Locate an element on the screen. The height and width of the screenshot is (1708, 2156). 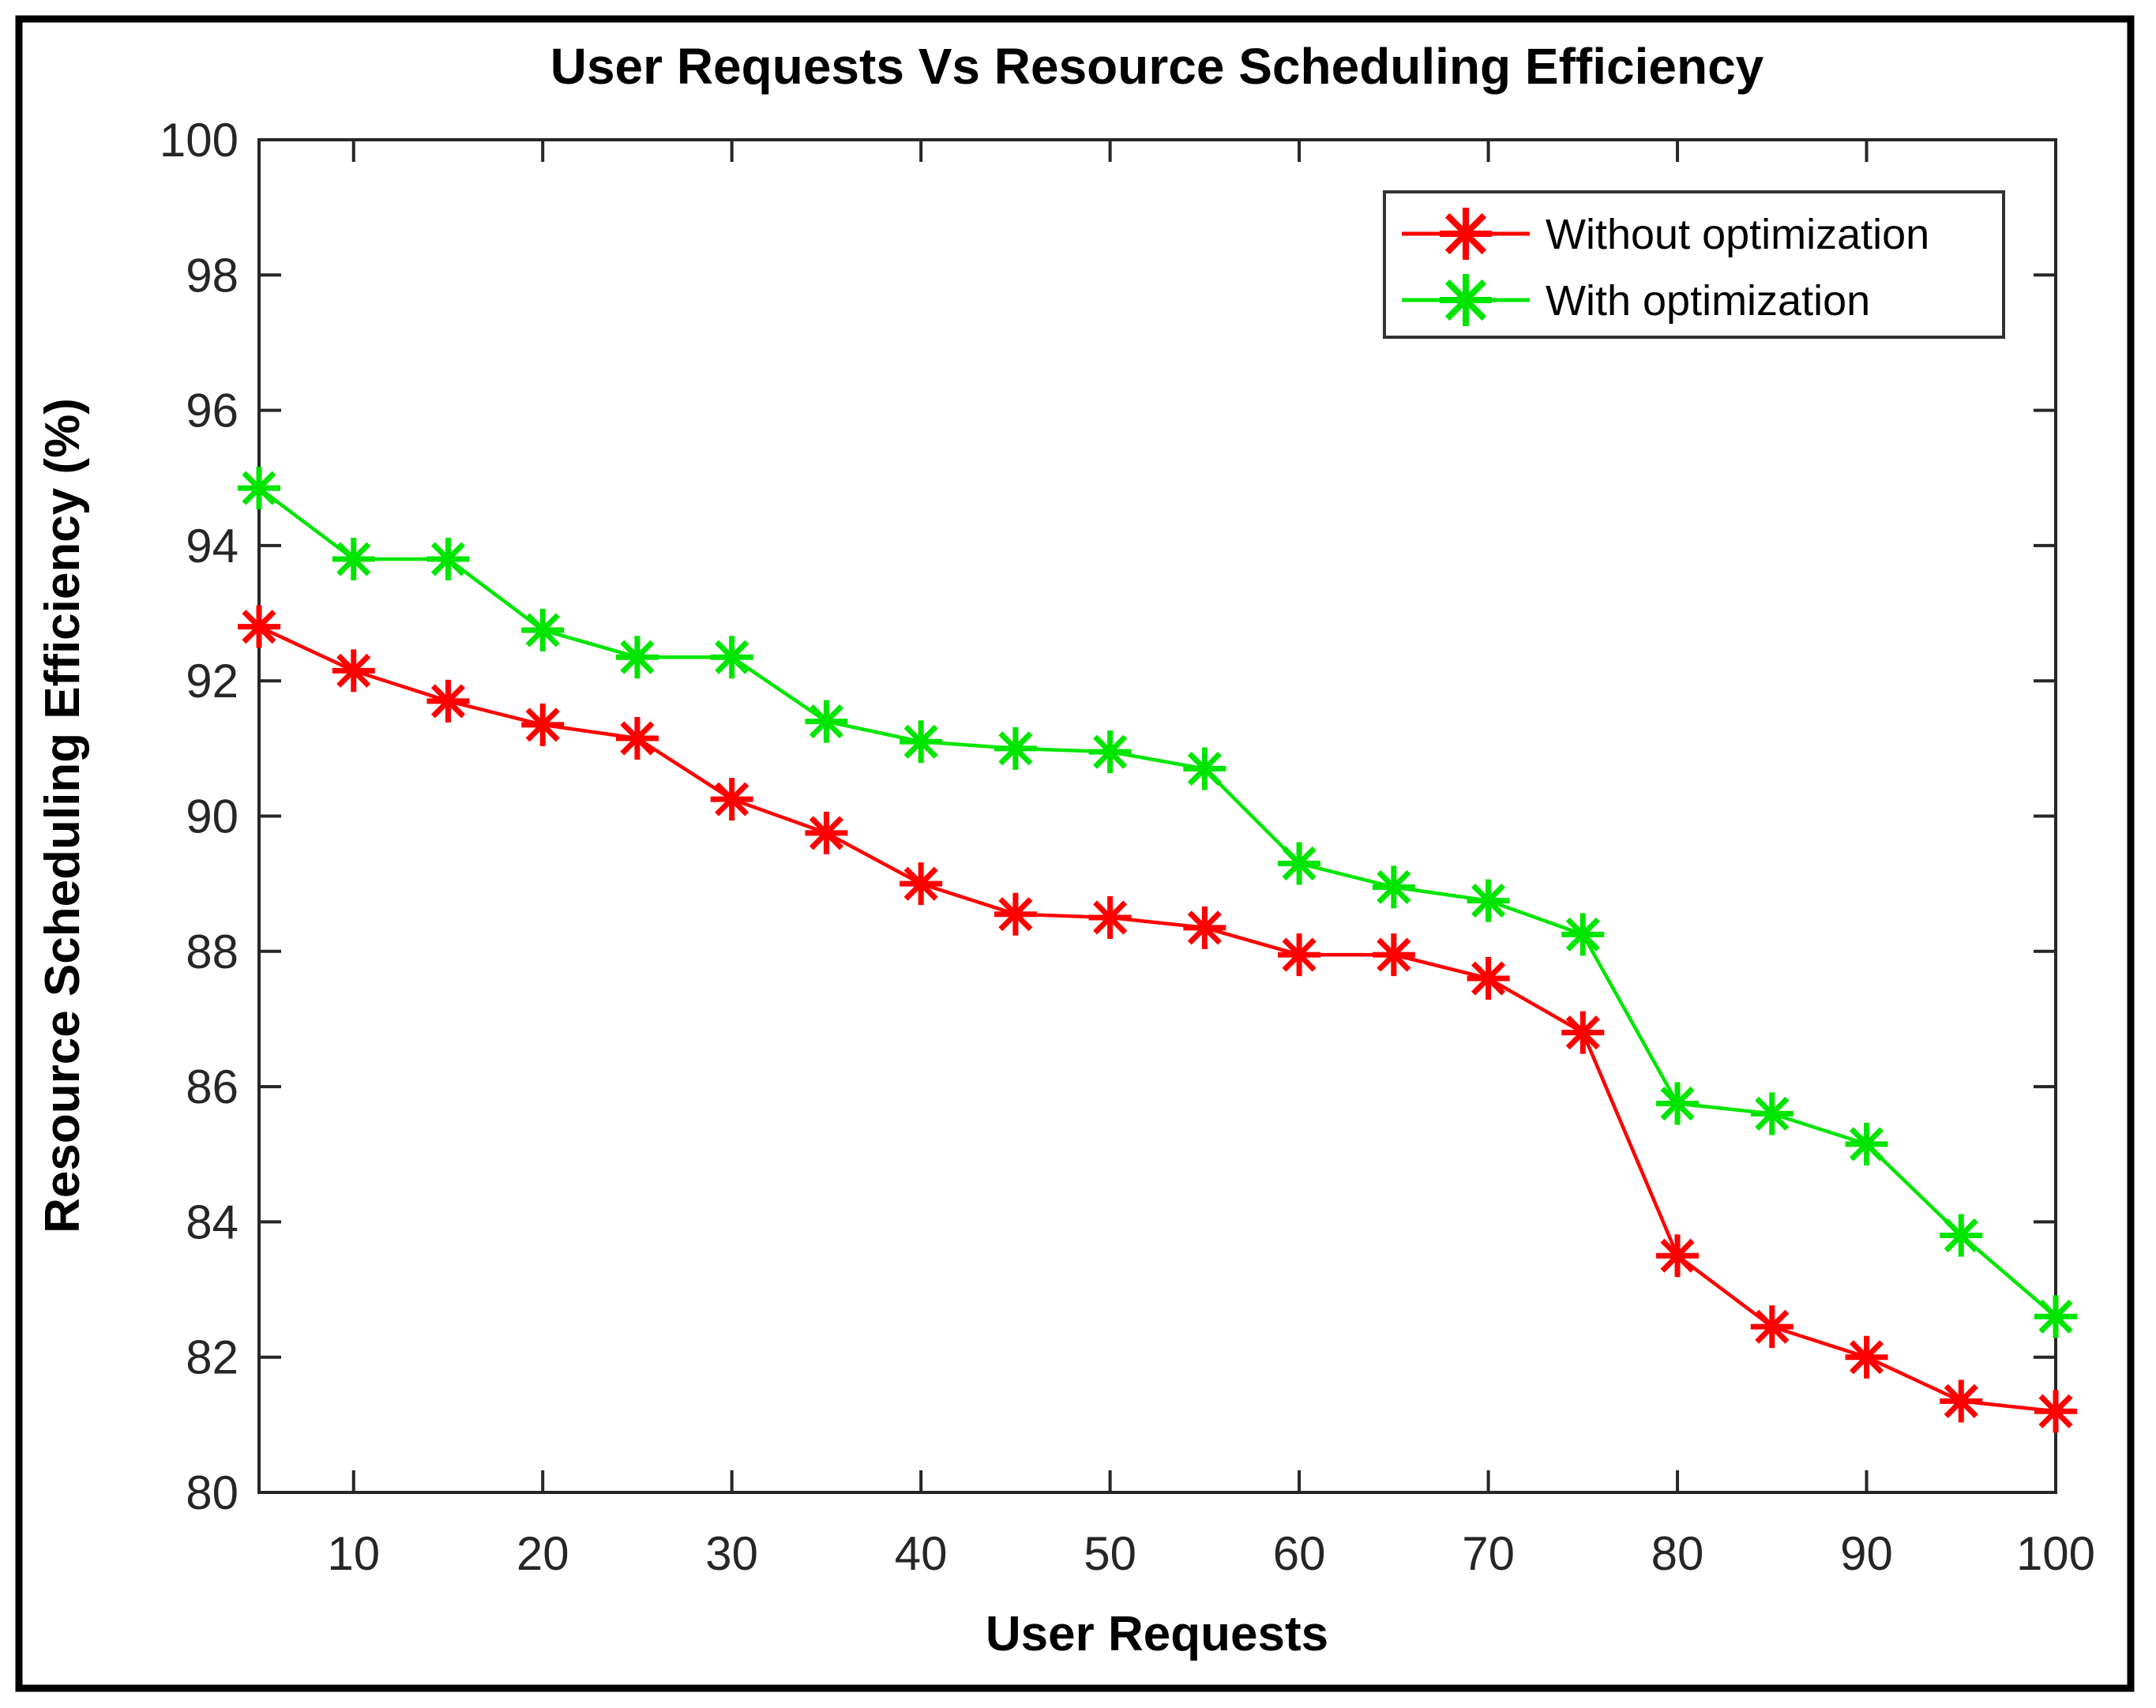
x-tick-label: 90 is located at coordinates (1866, 1553).